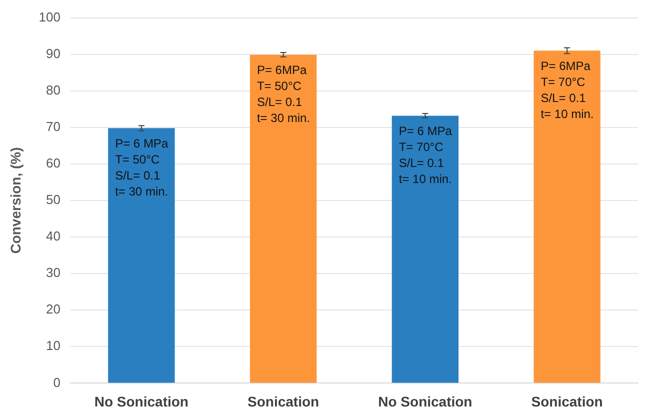 This screenshot has height=416, width=648. I want to click on y-tick-label: 100, so click(49, 16).